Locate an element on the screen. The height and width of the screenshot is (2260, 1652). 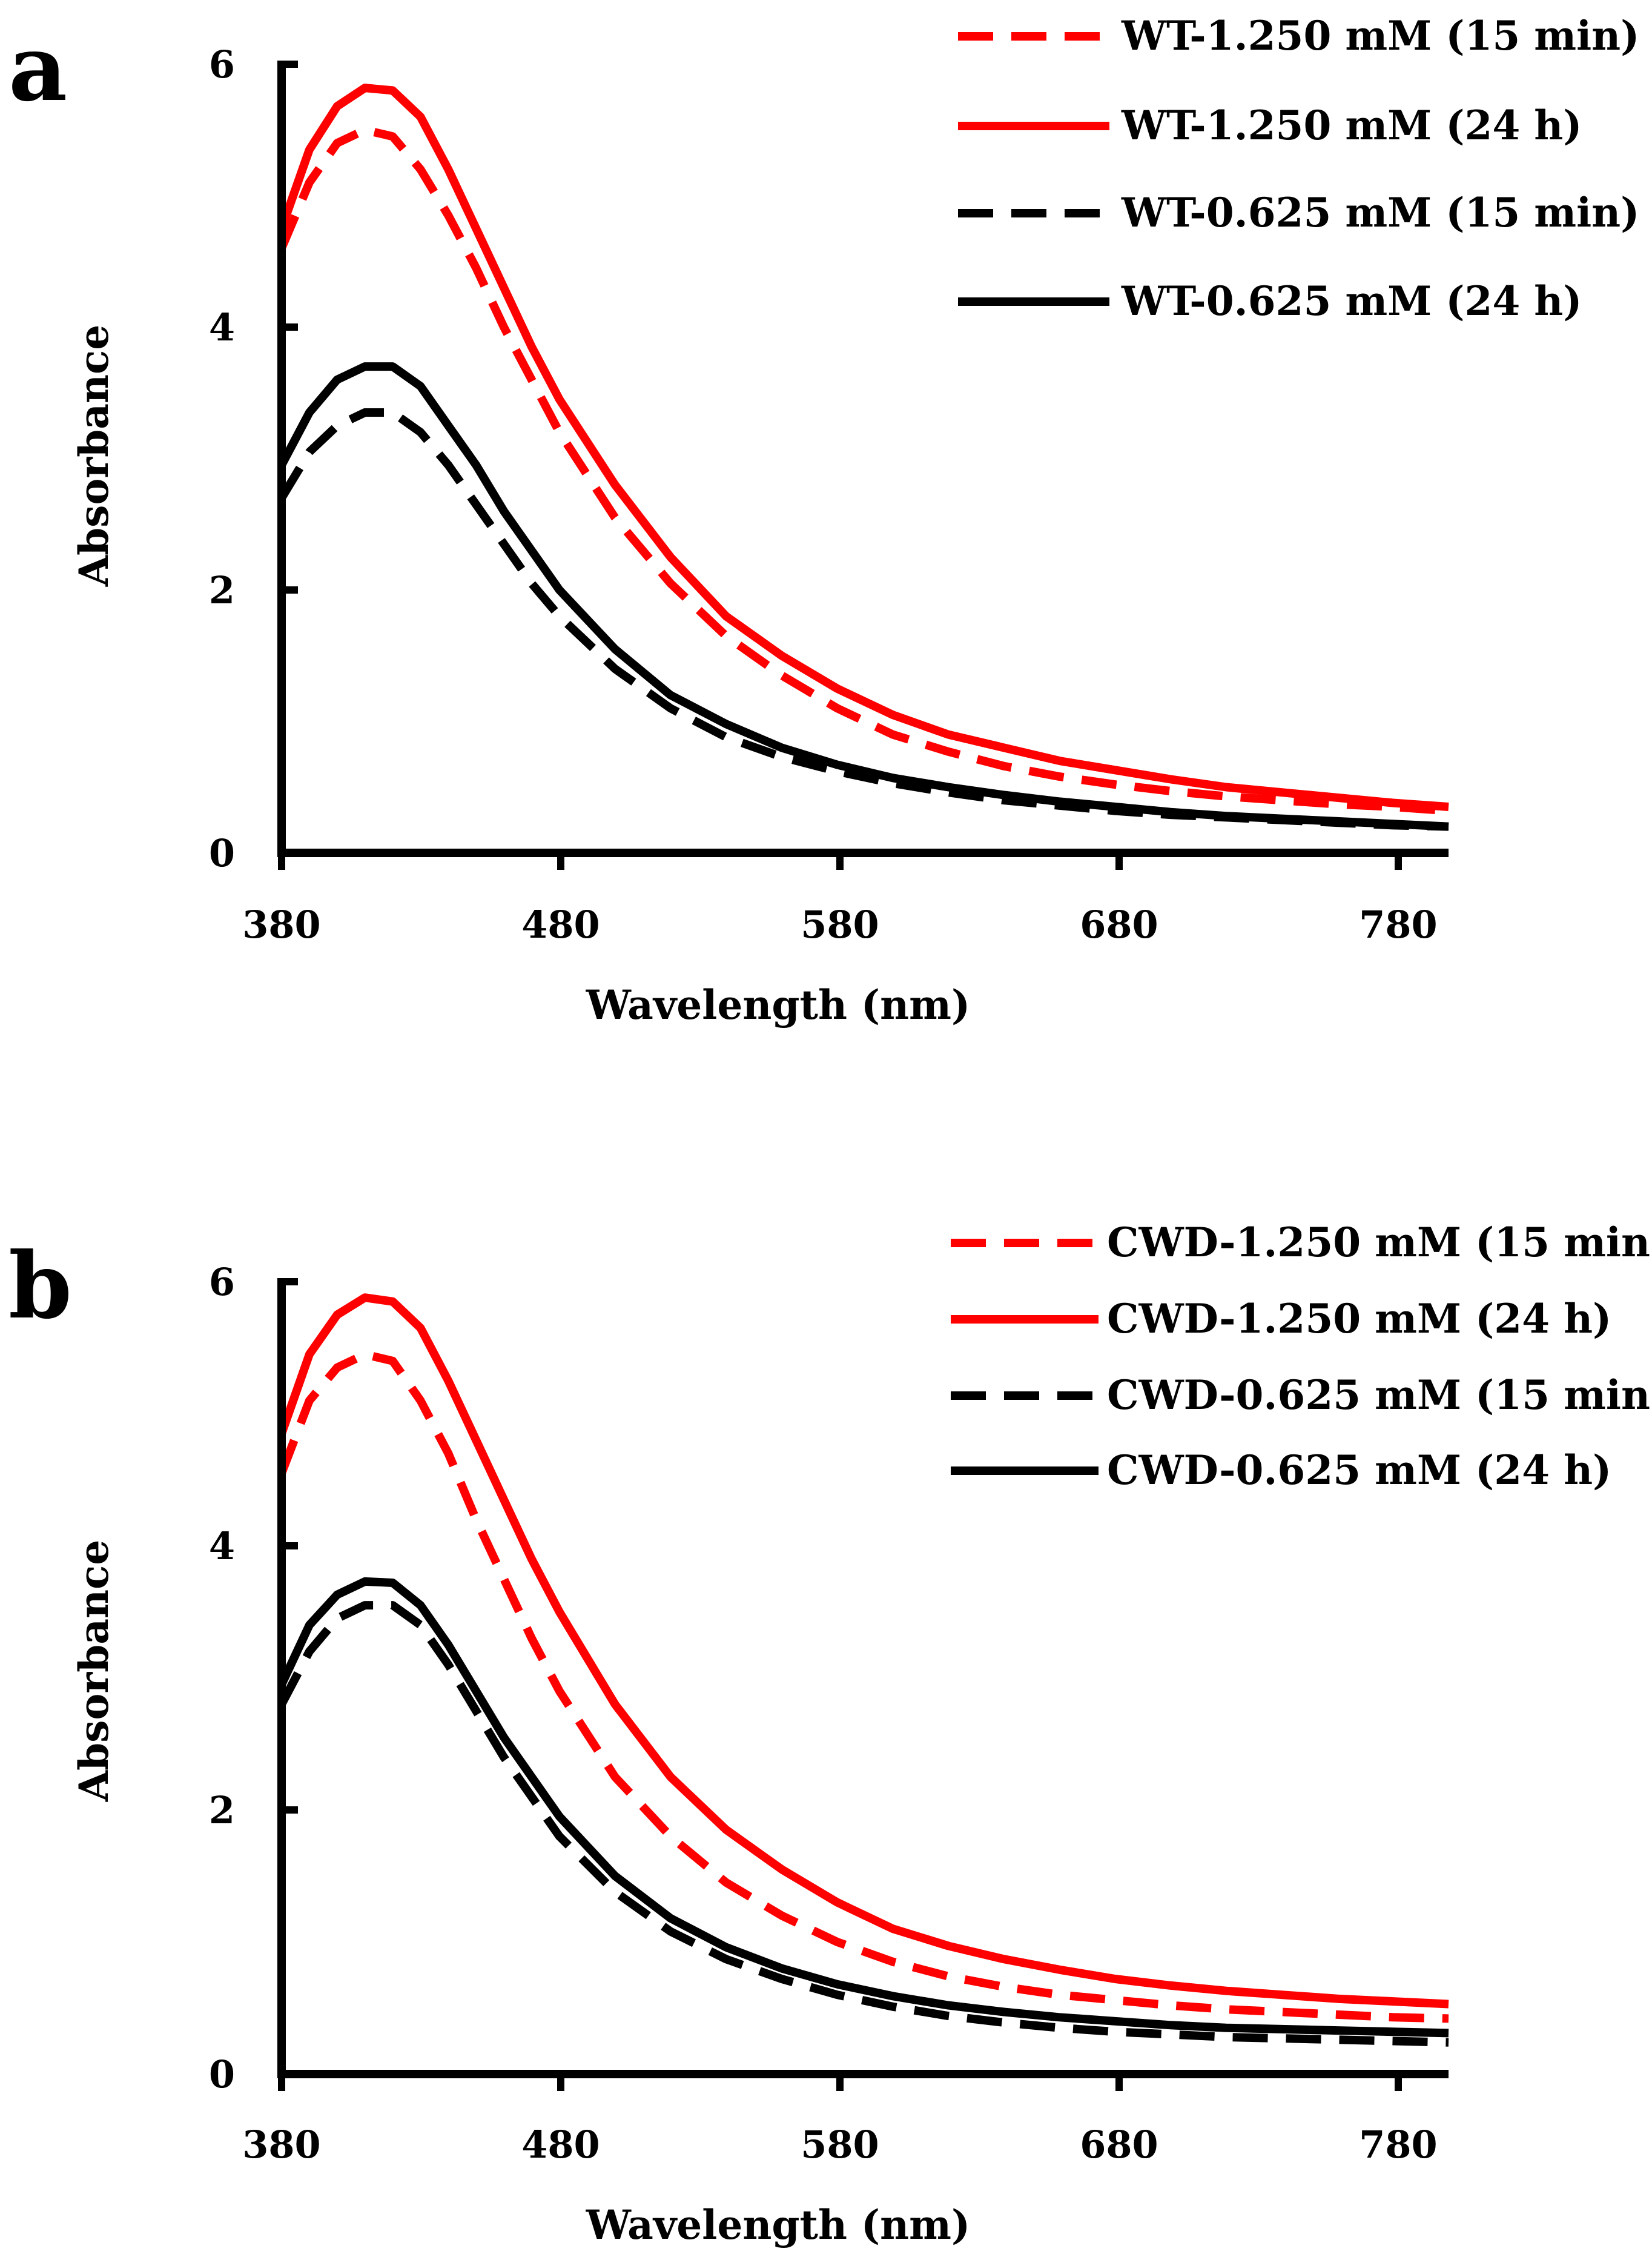
panel-b-xtick-label: 780 is located at coordinates (1398, 2144).